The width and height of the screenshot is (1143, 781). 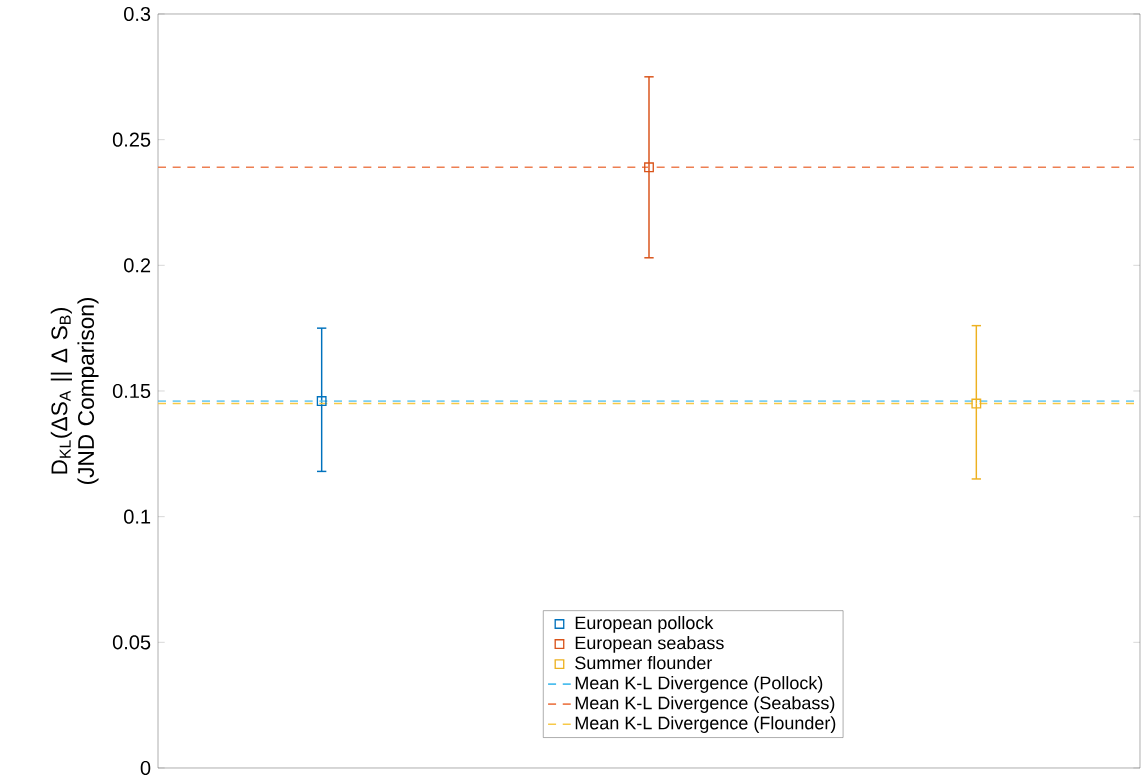 I want to click on legend-label: European pollock, so click(x=644, y=624).